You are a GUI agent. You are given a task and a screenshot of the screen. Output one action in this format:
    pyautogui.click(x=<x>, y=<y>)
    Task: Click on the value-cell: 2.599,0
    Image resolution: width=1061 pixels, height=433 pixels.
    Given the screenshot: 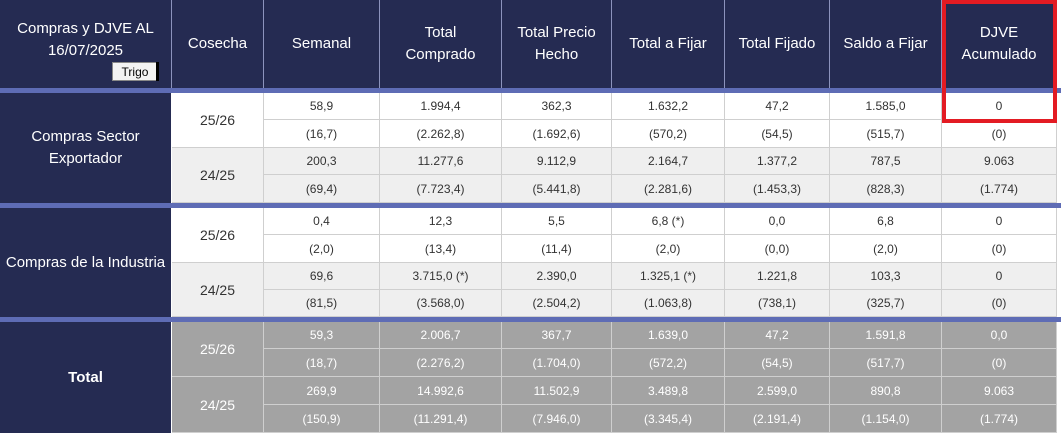 What is the action you would take?
    pyautogui.click(x=777, y=391)
    